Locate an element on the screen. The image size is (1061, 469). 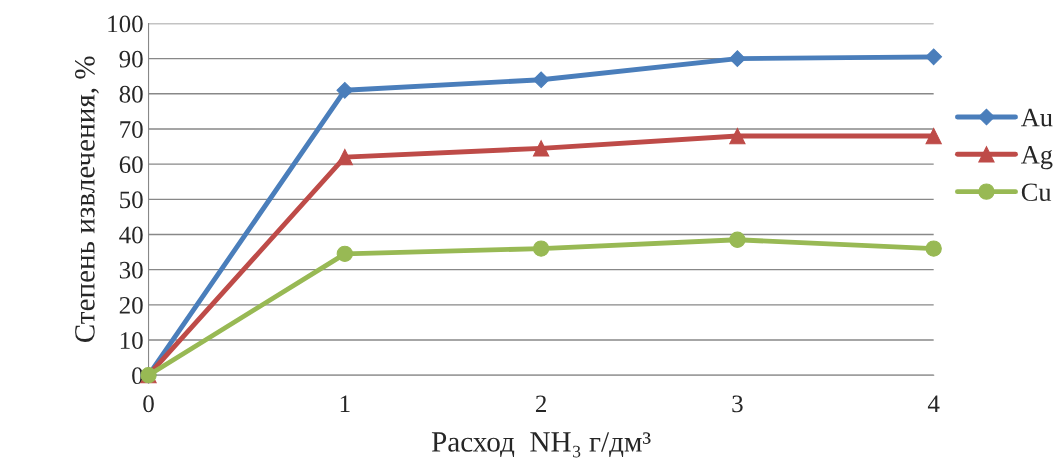
x-axis-title: Расход NH₃ г/дм³ is located at coordinates (541, 445).